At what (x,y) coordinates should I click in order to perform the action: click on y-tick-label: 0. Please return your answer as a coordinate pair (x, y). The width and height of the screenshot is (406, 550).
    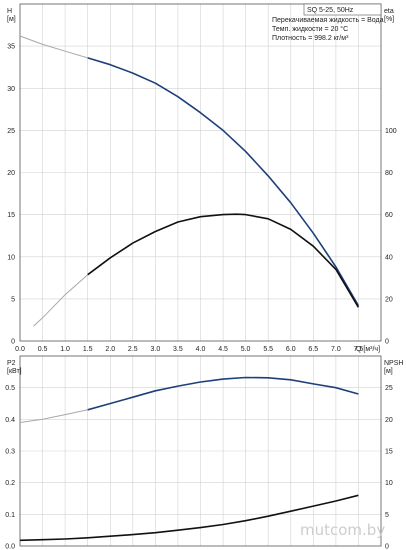
    Looking at the image, I should click on (13, 342).